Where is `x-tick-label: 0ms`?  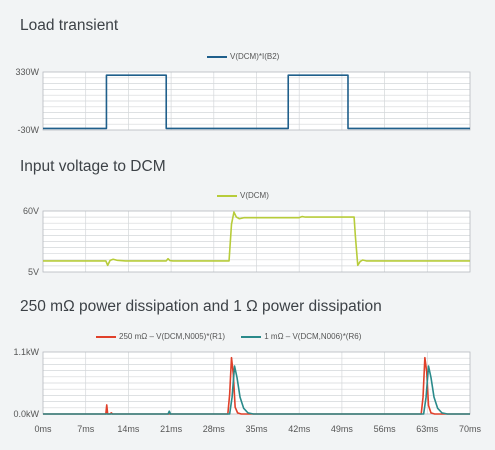 x-tick-label: 0ms is located at coordinates (43, 429).